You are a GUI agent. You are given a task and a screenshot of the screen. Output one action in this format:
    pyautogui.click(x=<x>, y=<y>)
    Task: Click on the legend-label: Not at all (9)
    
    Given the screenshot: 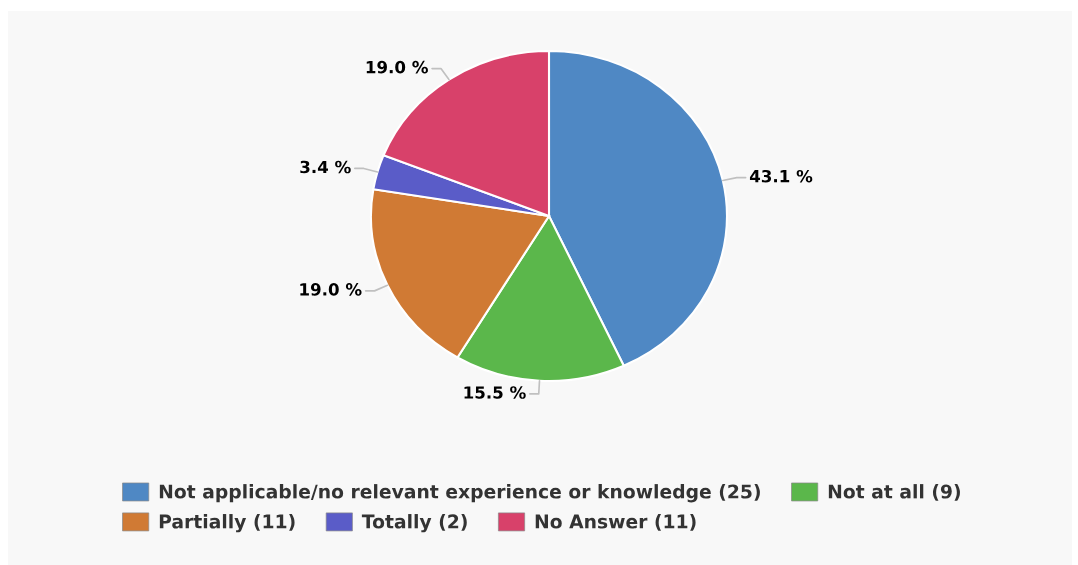 What is the action you would take?
    pyautogui.click(x=894, y=492)
    